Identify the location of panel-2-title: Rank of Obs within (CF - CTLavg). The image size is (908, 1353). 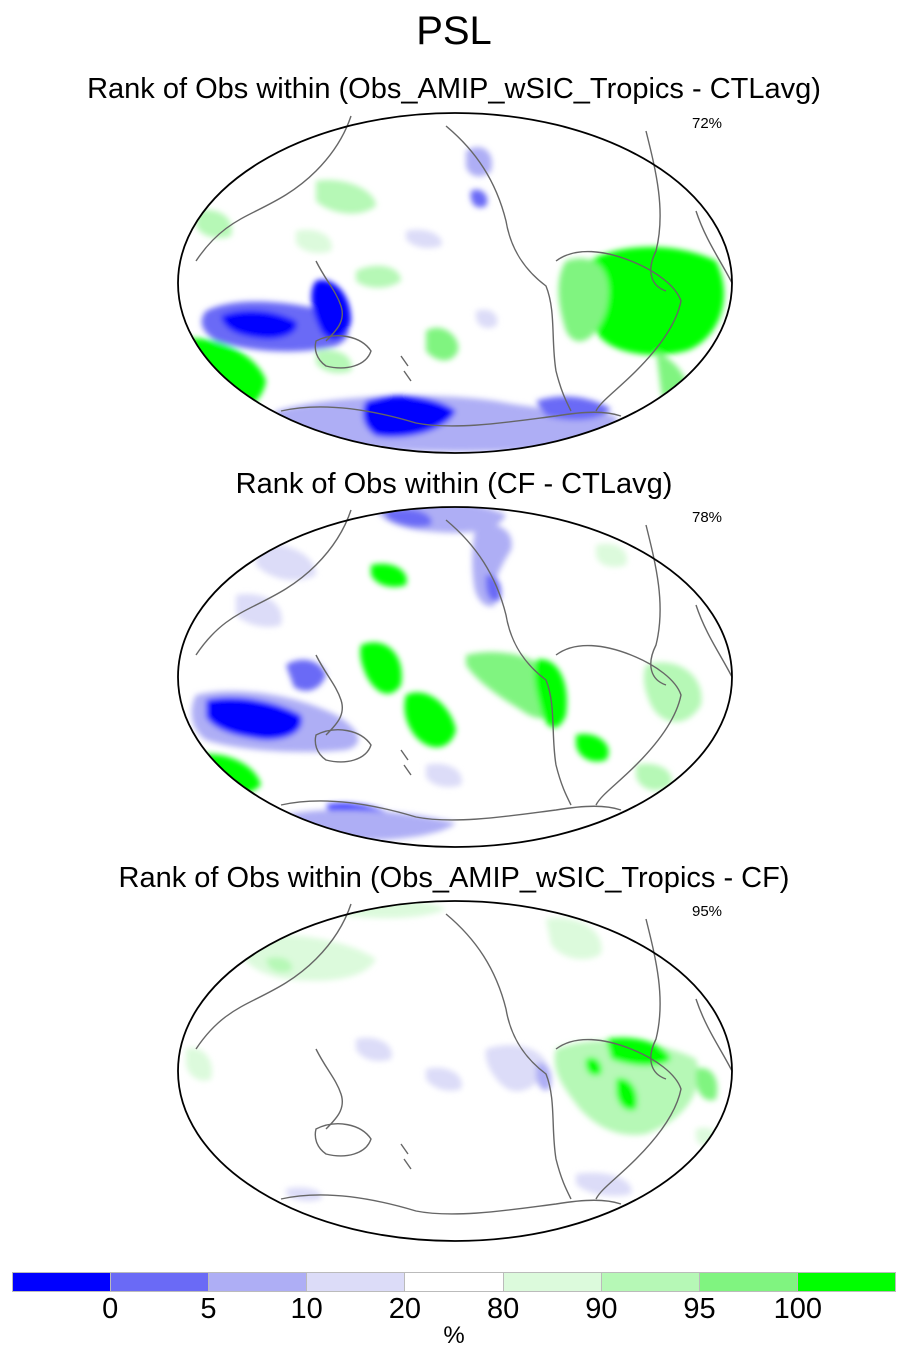
(454, 484).